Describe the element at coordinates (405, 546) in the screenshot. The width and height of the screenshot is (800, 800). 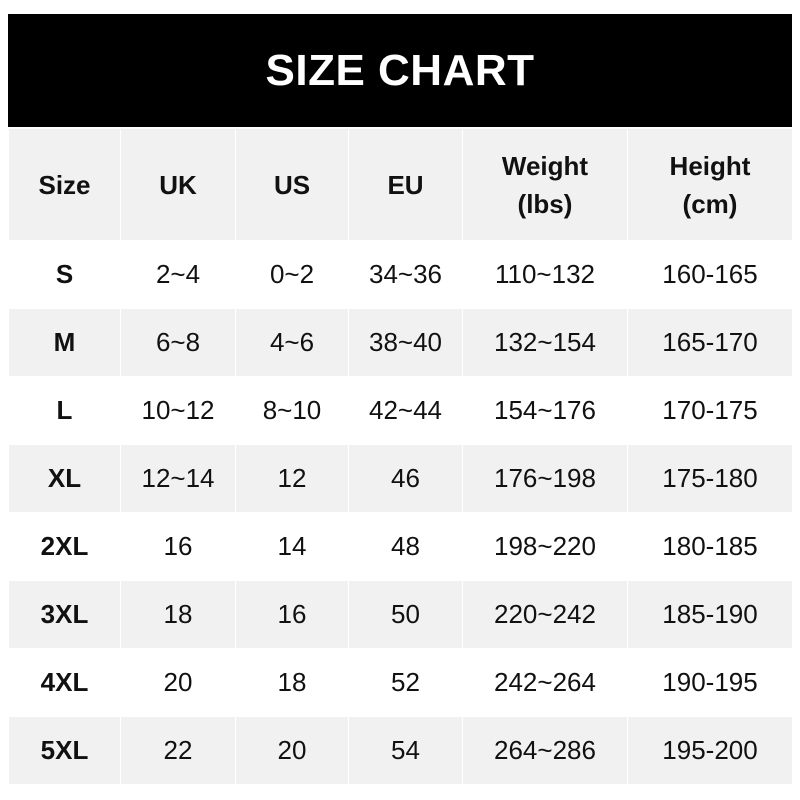
I see `table-cell: 48` at that location.